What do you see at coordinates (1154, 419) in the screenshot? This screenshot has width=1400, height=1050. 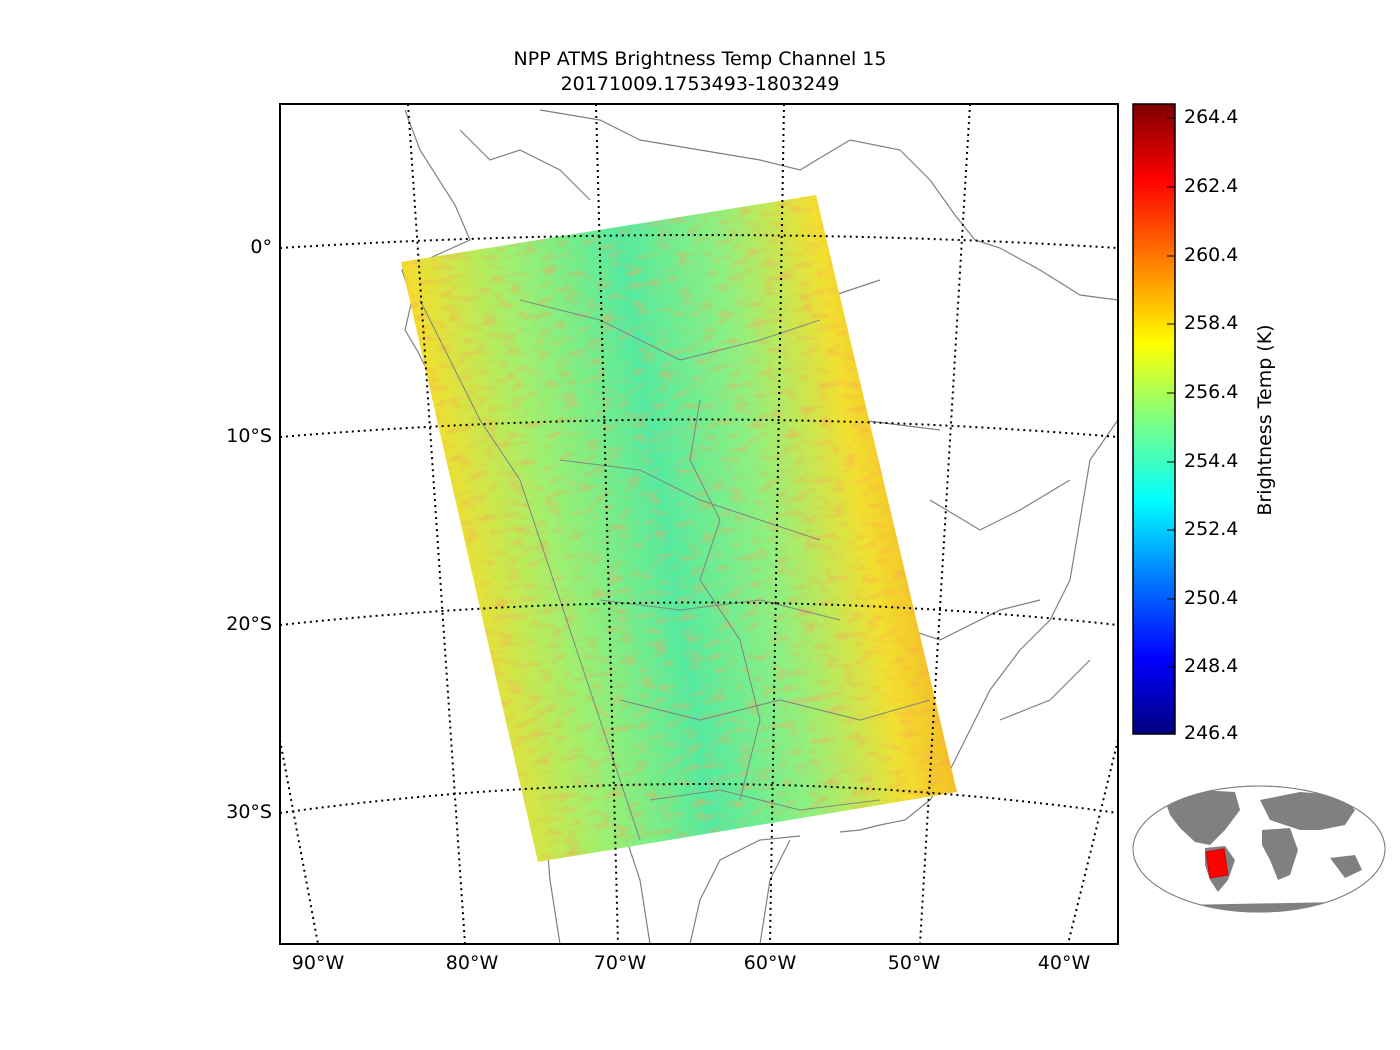 I see `colorbar` at bounding box center [1154, 419].